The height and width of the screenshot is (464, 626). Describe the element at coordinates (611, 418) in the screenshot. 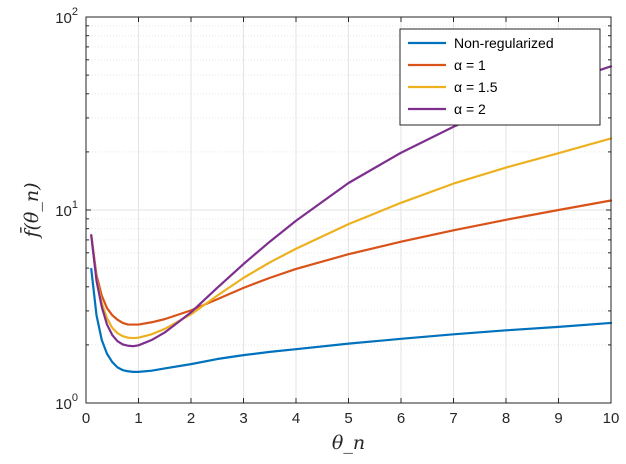

I see `x-tick-label-10: 10` at that location.